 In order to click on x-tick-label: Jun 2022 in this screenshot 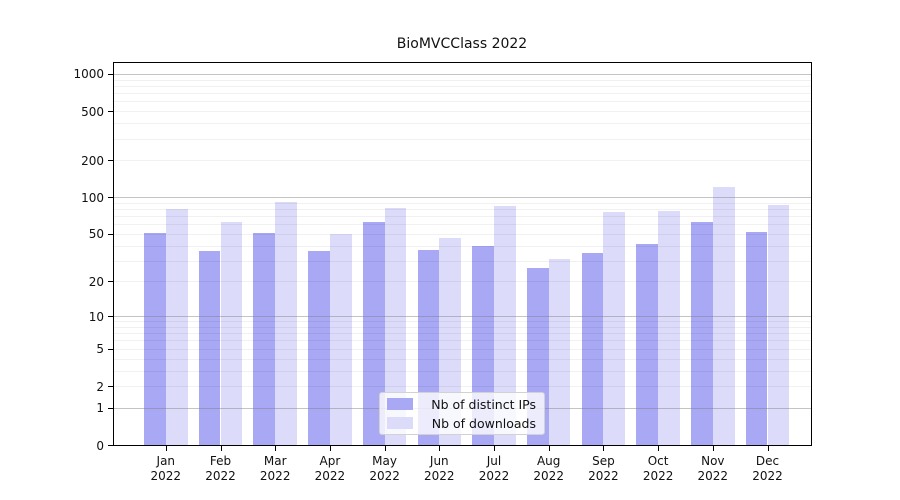, I will do `click(439, 468)`.